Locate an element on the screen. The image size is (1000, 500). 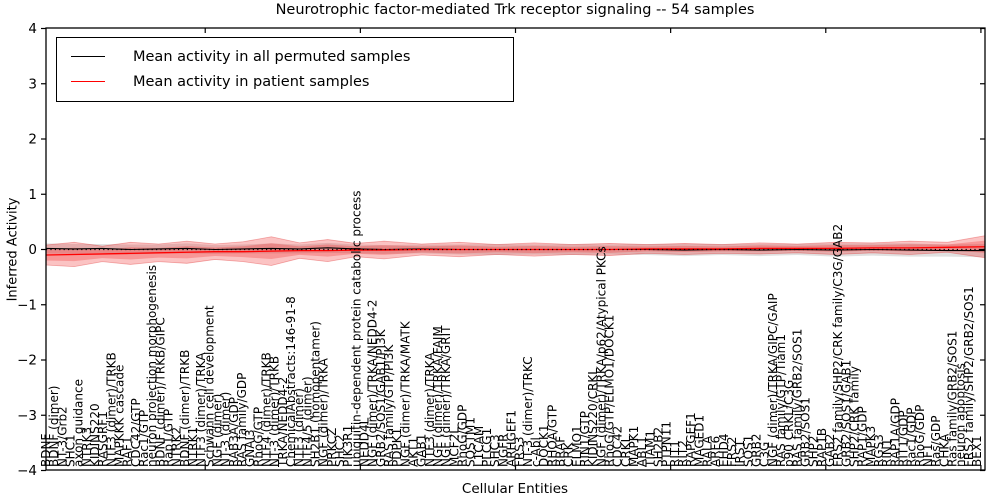
entity-label: CHKA is located at coordinates (944, 450).